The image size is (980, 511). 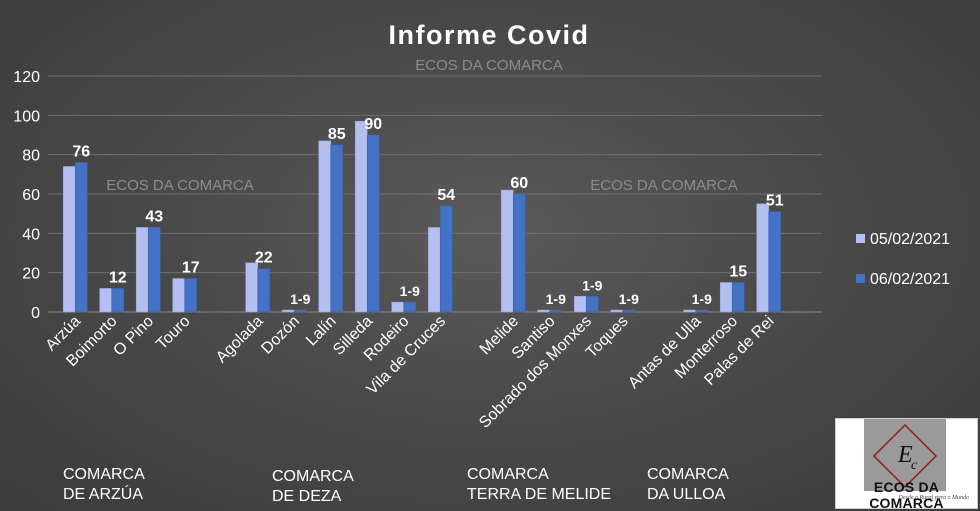 I want to click on data-label: 17, so click(x=191, y=268).